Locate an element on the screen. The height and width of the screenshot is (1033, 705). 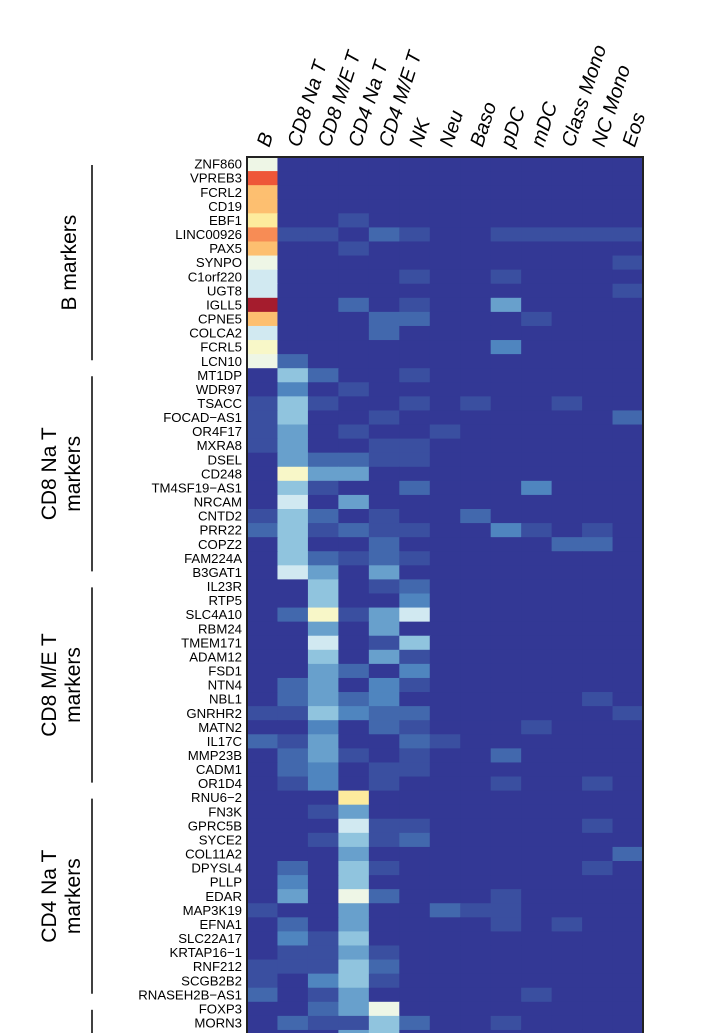
column-label: NK is located at coordinates (420, 132).